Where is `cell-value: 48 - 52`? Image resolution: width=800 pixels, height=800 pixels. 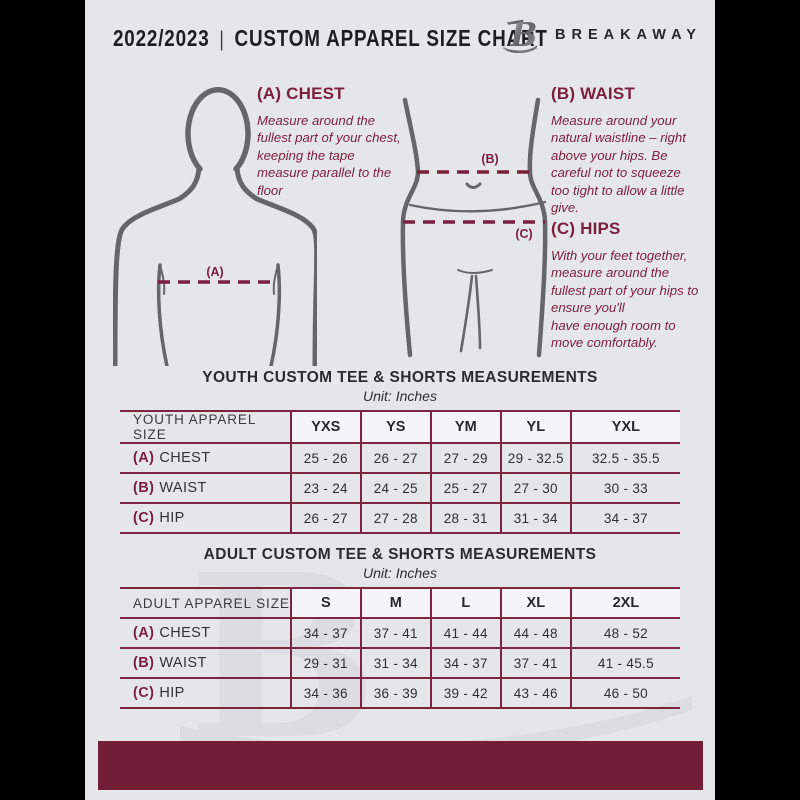 cell-value: 48 - 52 is located at coordinates (624, 632).